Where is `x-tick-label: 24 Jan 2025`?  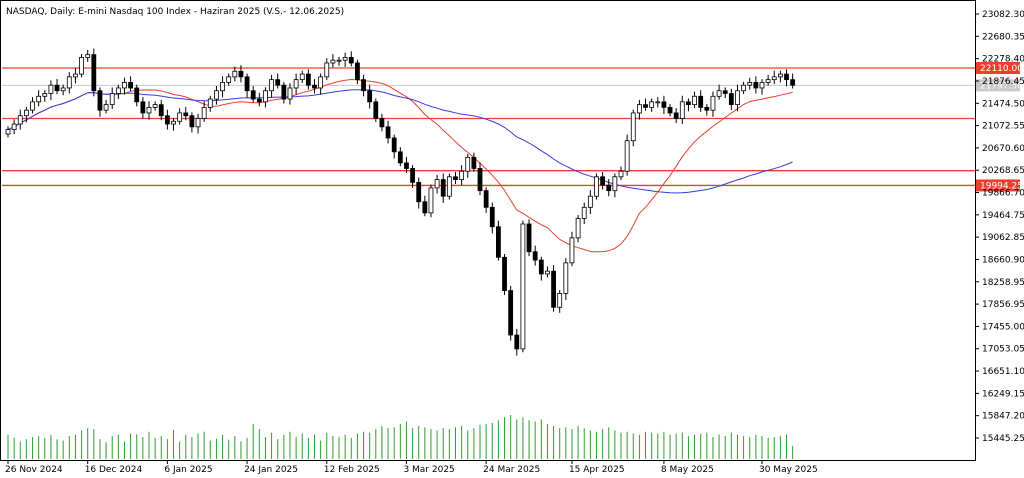 x-tick-label: 24 Jan 2025 is located at coordinates (271, 470).